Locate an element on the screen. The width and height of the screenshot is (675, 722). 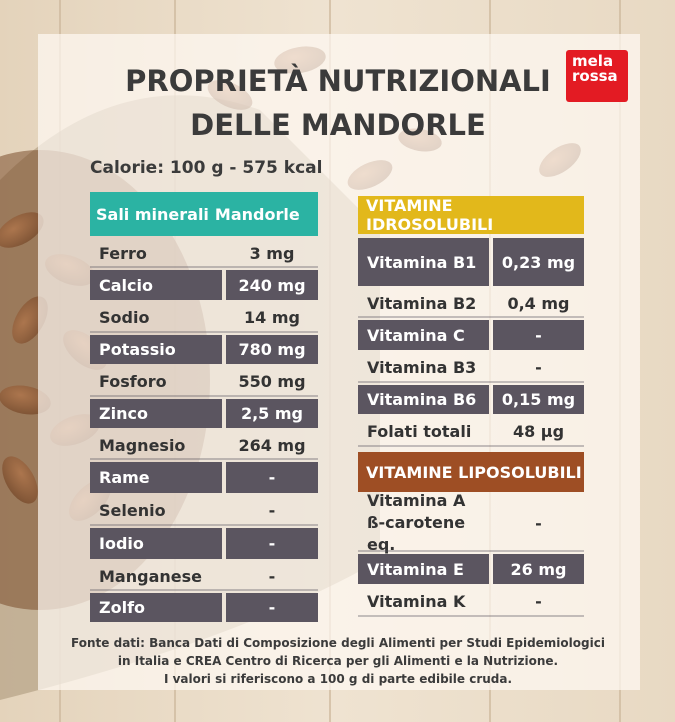
table-row: Vitamina A ß-carotene eq. - is located at coordinates (471, 522).